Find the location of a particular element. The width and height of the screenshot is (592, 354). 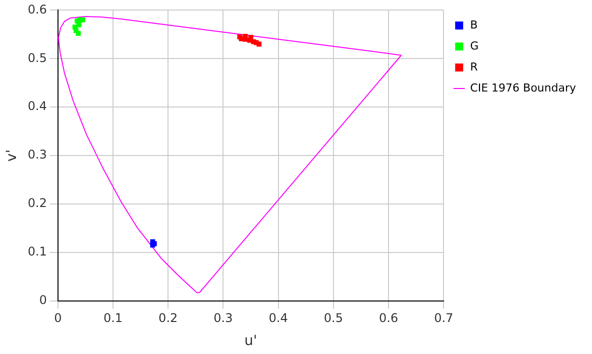

y-tick-label: 0.5 is located at coordinates (37, 57).